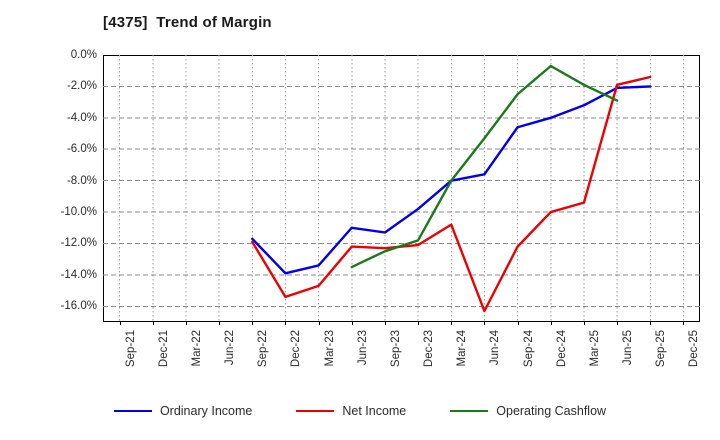  Describe the element at coordinates (78, 274) in the screenshot. I see `y-axis-tick-label: -14.0%` at that location.